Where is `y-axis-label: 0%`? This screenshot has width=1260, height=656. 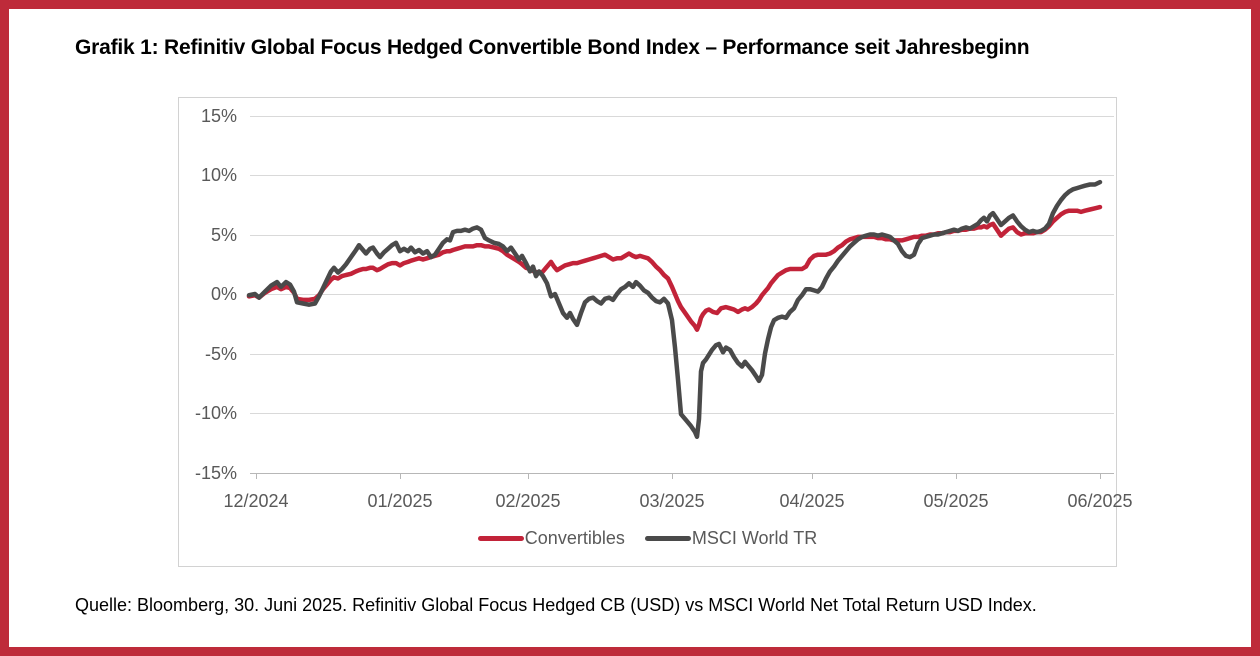 y-axis-label: 0% is located at coordinates (223, 294).